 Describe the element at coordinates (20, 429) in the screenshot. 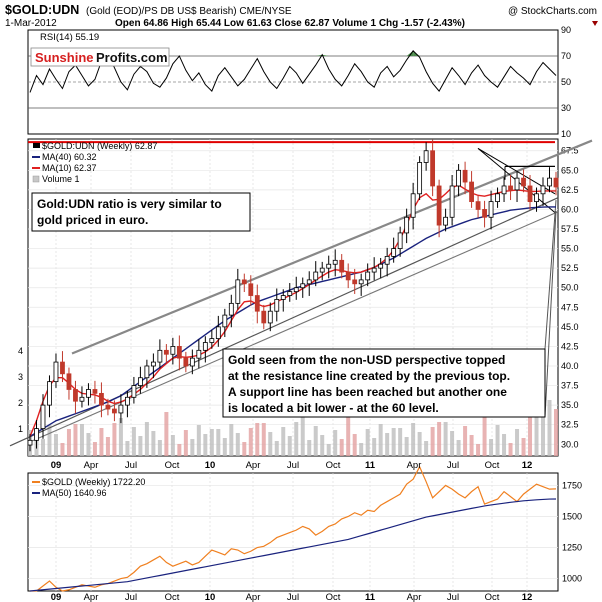

I see `volume-tick-label: 1` at that location.